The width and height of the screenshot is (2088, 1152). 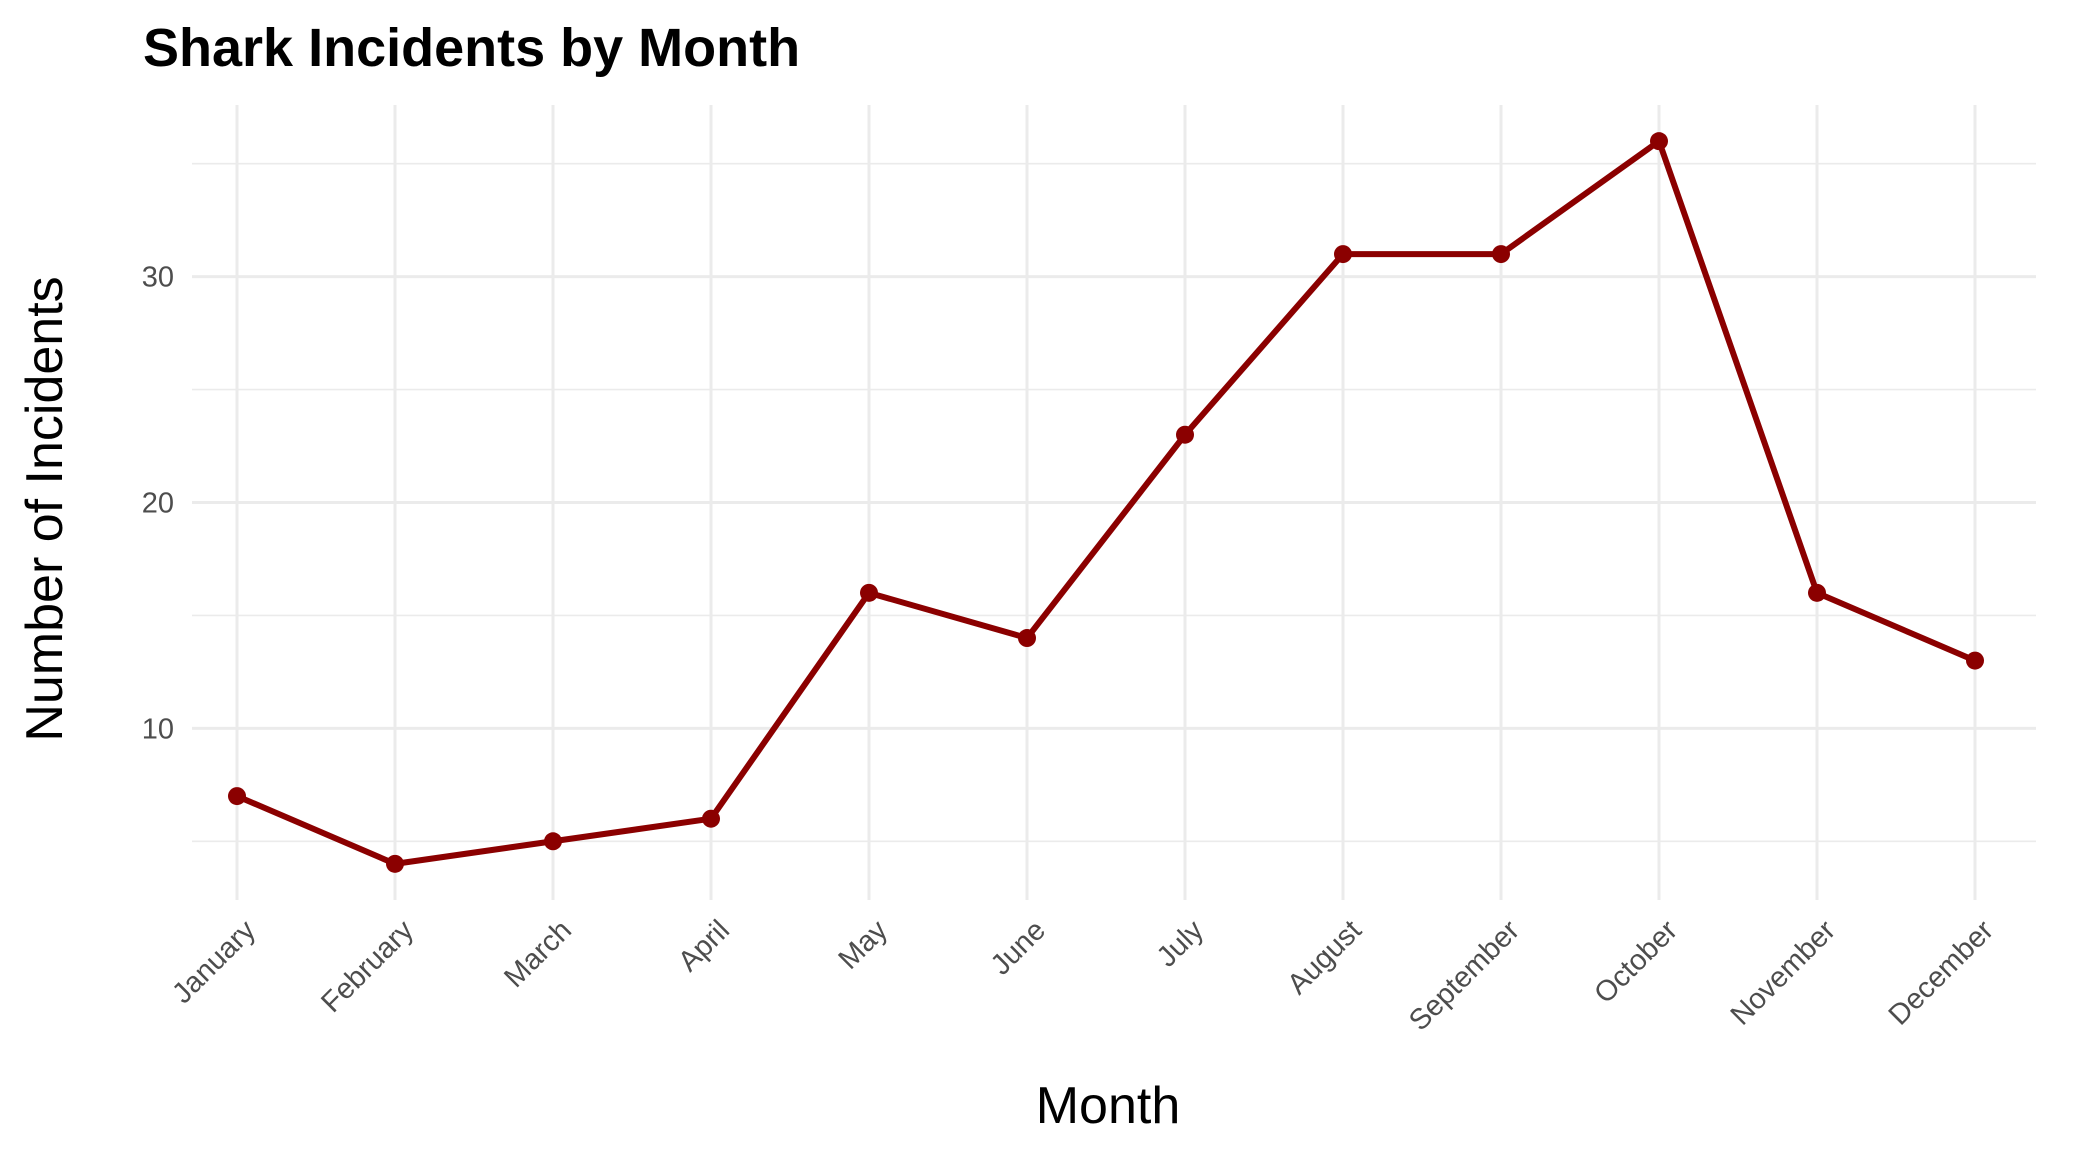 I want to click on y-tick-label: 30, so click(x=158, y=278).